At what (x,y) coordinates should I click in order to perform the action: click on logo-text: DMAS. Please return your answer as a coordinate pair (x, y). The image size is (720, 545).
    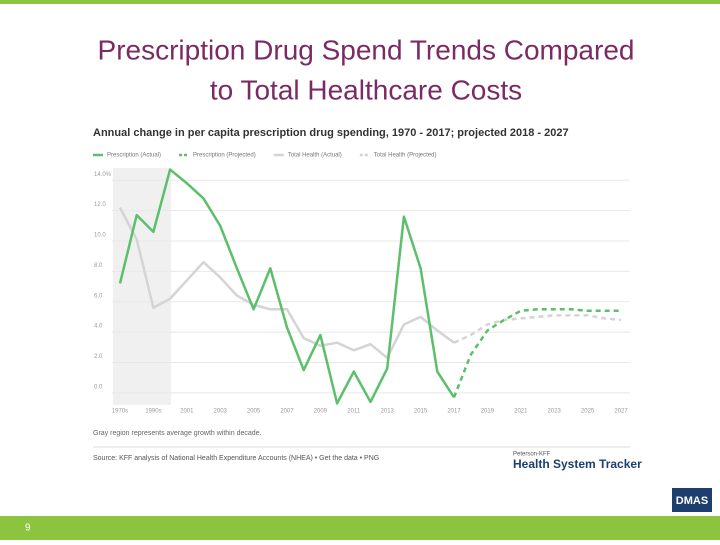
    Looking at the image, I should click on (692, 501).